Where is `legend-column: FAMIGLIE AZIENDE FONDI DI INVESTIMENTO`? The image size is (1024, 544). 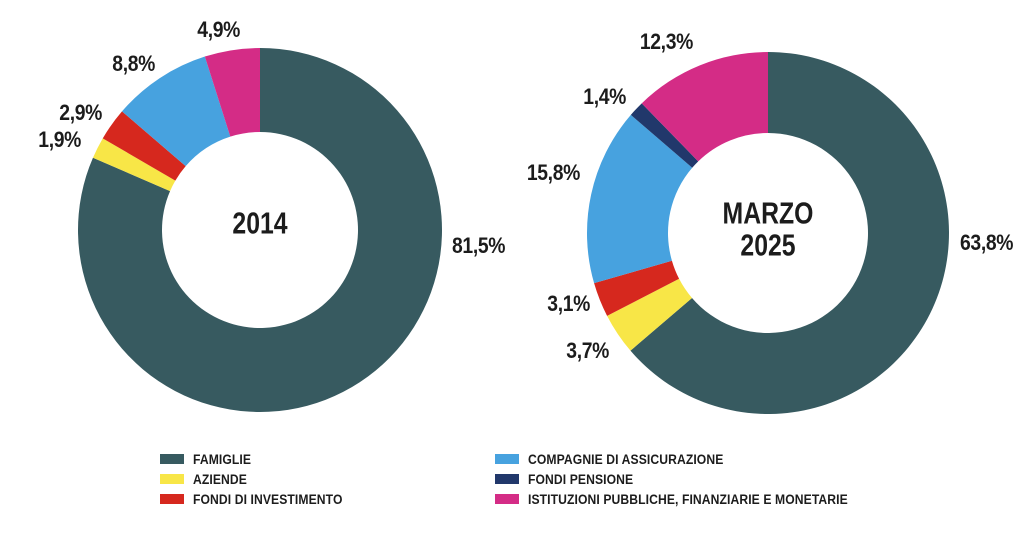 legend-column: FAMIGLIE AZIENDE FONDI DI INVESTIMENTO is located at coordinates (259, 479).